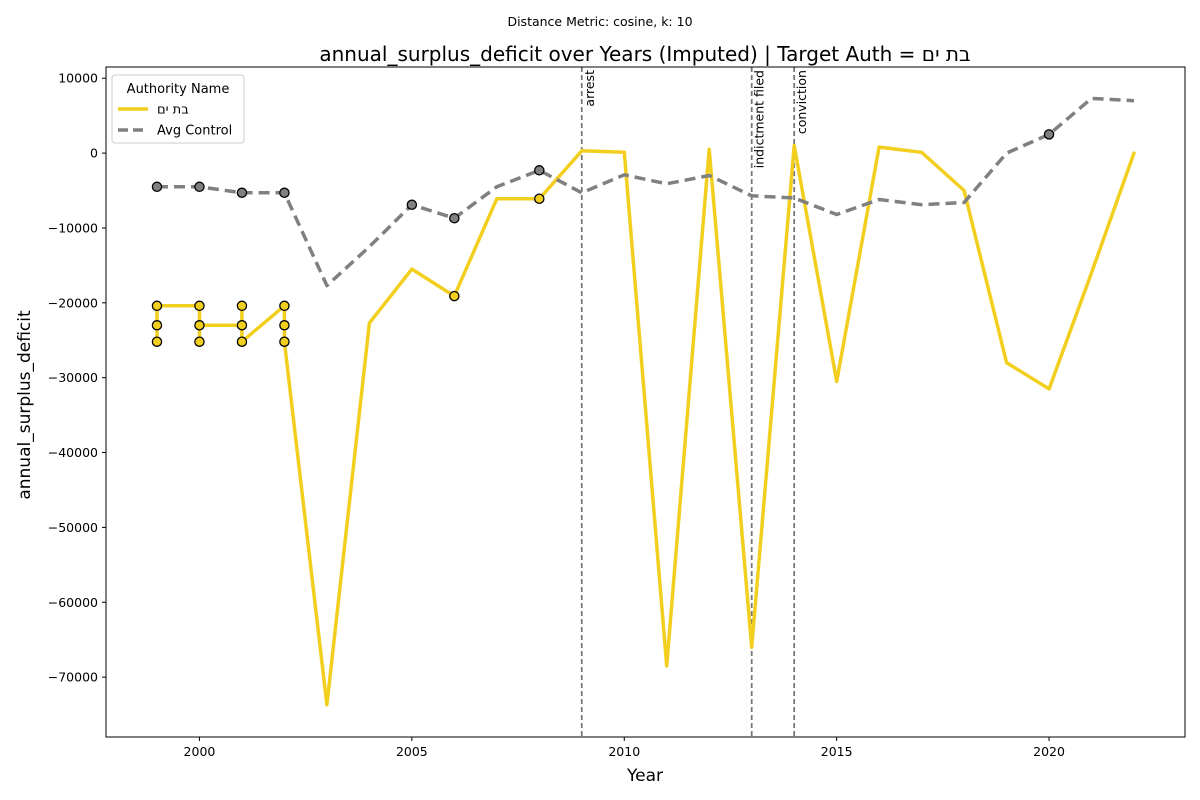 The height and width of the screenshot is (800, 1200). What do you see at coordinates (837, 751) in the screenshot?
I see `x-tick-label: 2015` at bounding box center [837, 751].